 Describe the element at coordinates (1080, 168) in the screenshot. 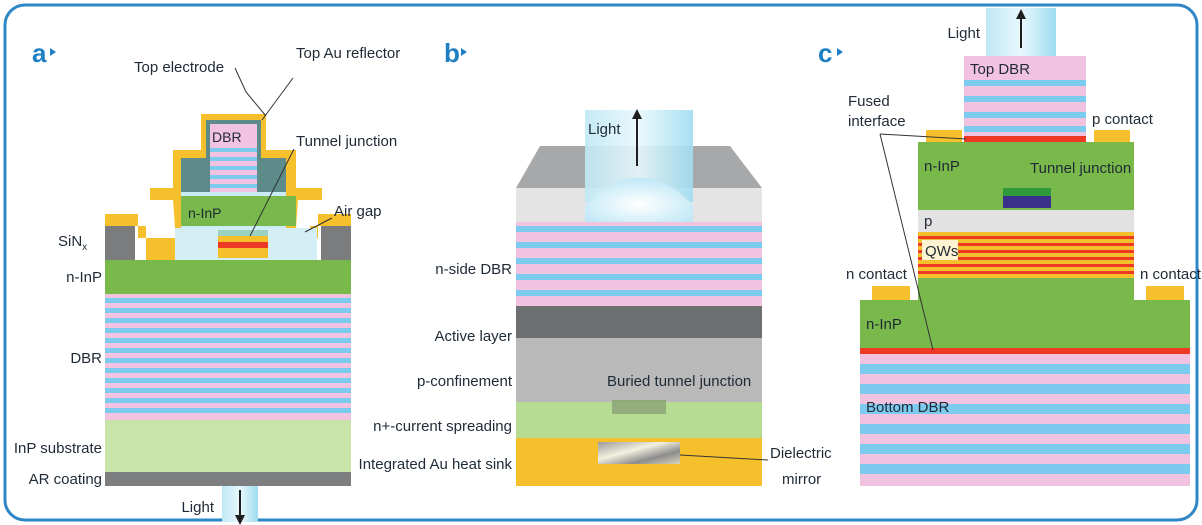

I see `label-tunnel-junction-c: Tunnel junction` at that location.